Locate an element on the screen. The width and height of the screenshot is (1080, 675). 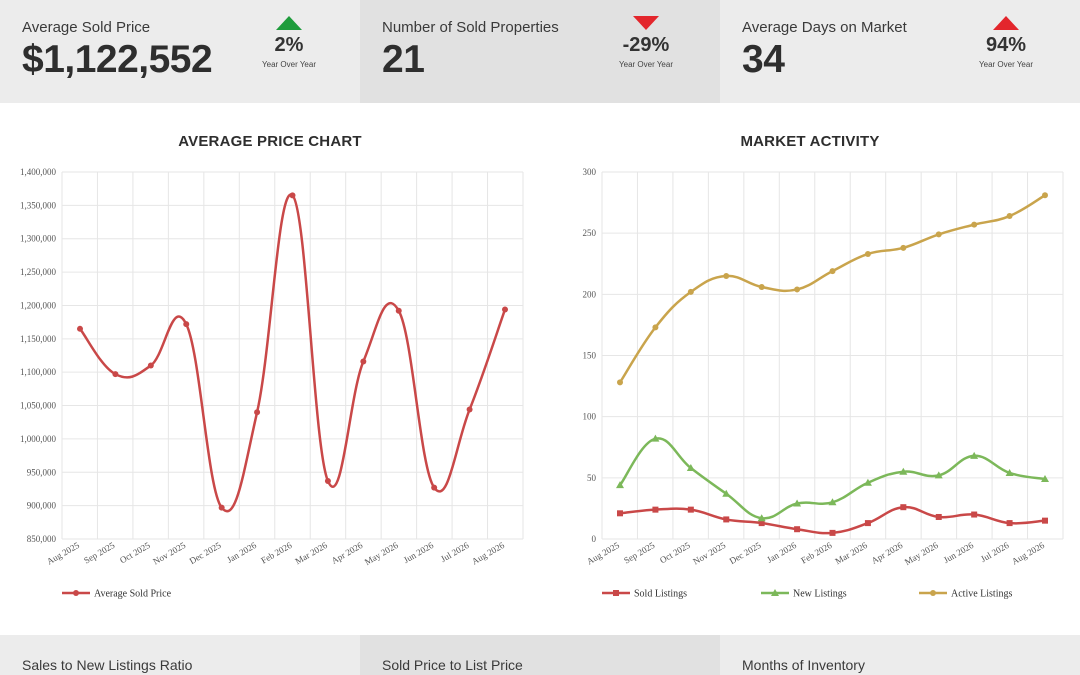
kpi-sales-to-new-listings-ratio: Sales to New Listings Ratio is located at coordinates (180, 655).